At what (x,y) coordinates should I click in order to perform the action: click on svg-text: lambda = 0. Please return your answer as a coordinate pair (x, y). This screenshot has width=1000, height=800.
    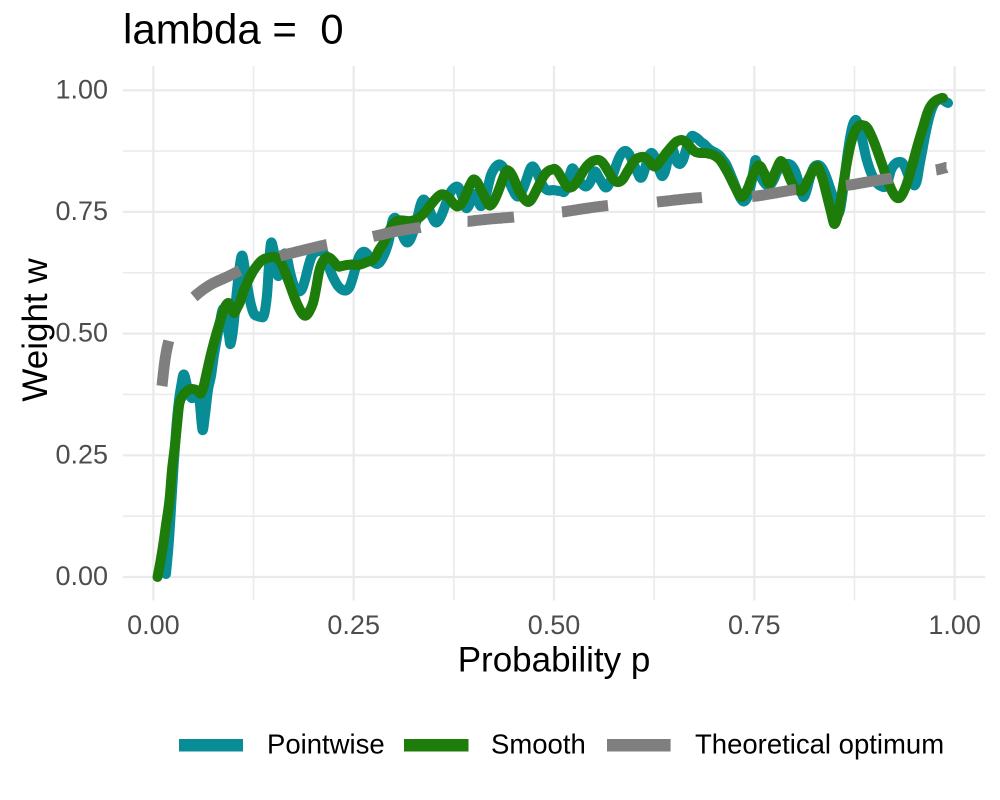
    Looking at the image, I should click on (233, 29).